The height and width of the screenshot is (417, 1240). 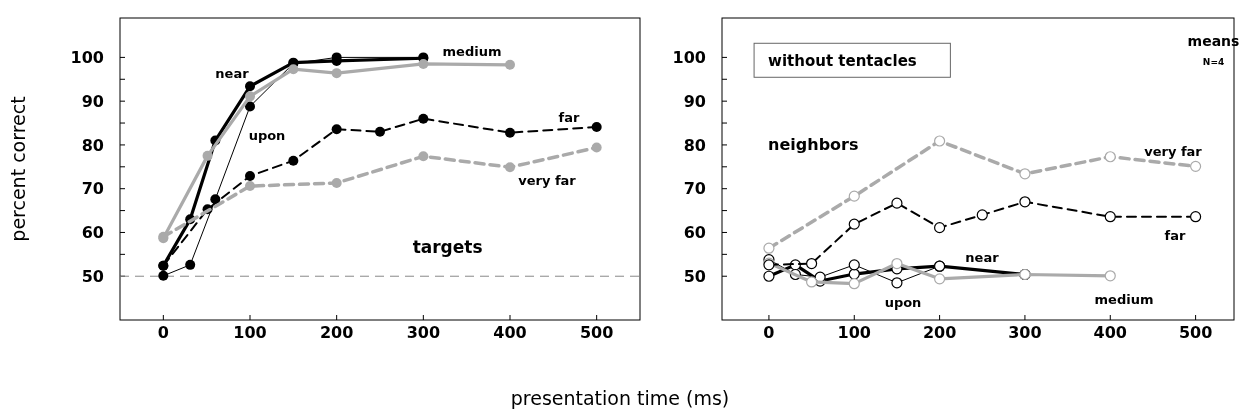 What do you see at coordinates (620, 398) in the screenshot?
I see `x-axis-title: presentation time (ms)` at bounding box center [620, 398].